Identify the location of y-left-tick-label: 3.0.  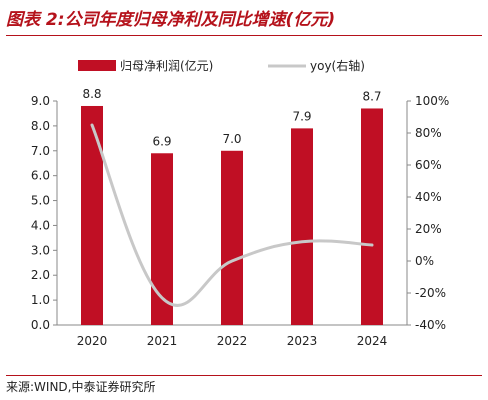
(40, 250).